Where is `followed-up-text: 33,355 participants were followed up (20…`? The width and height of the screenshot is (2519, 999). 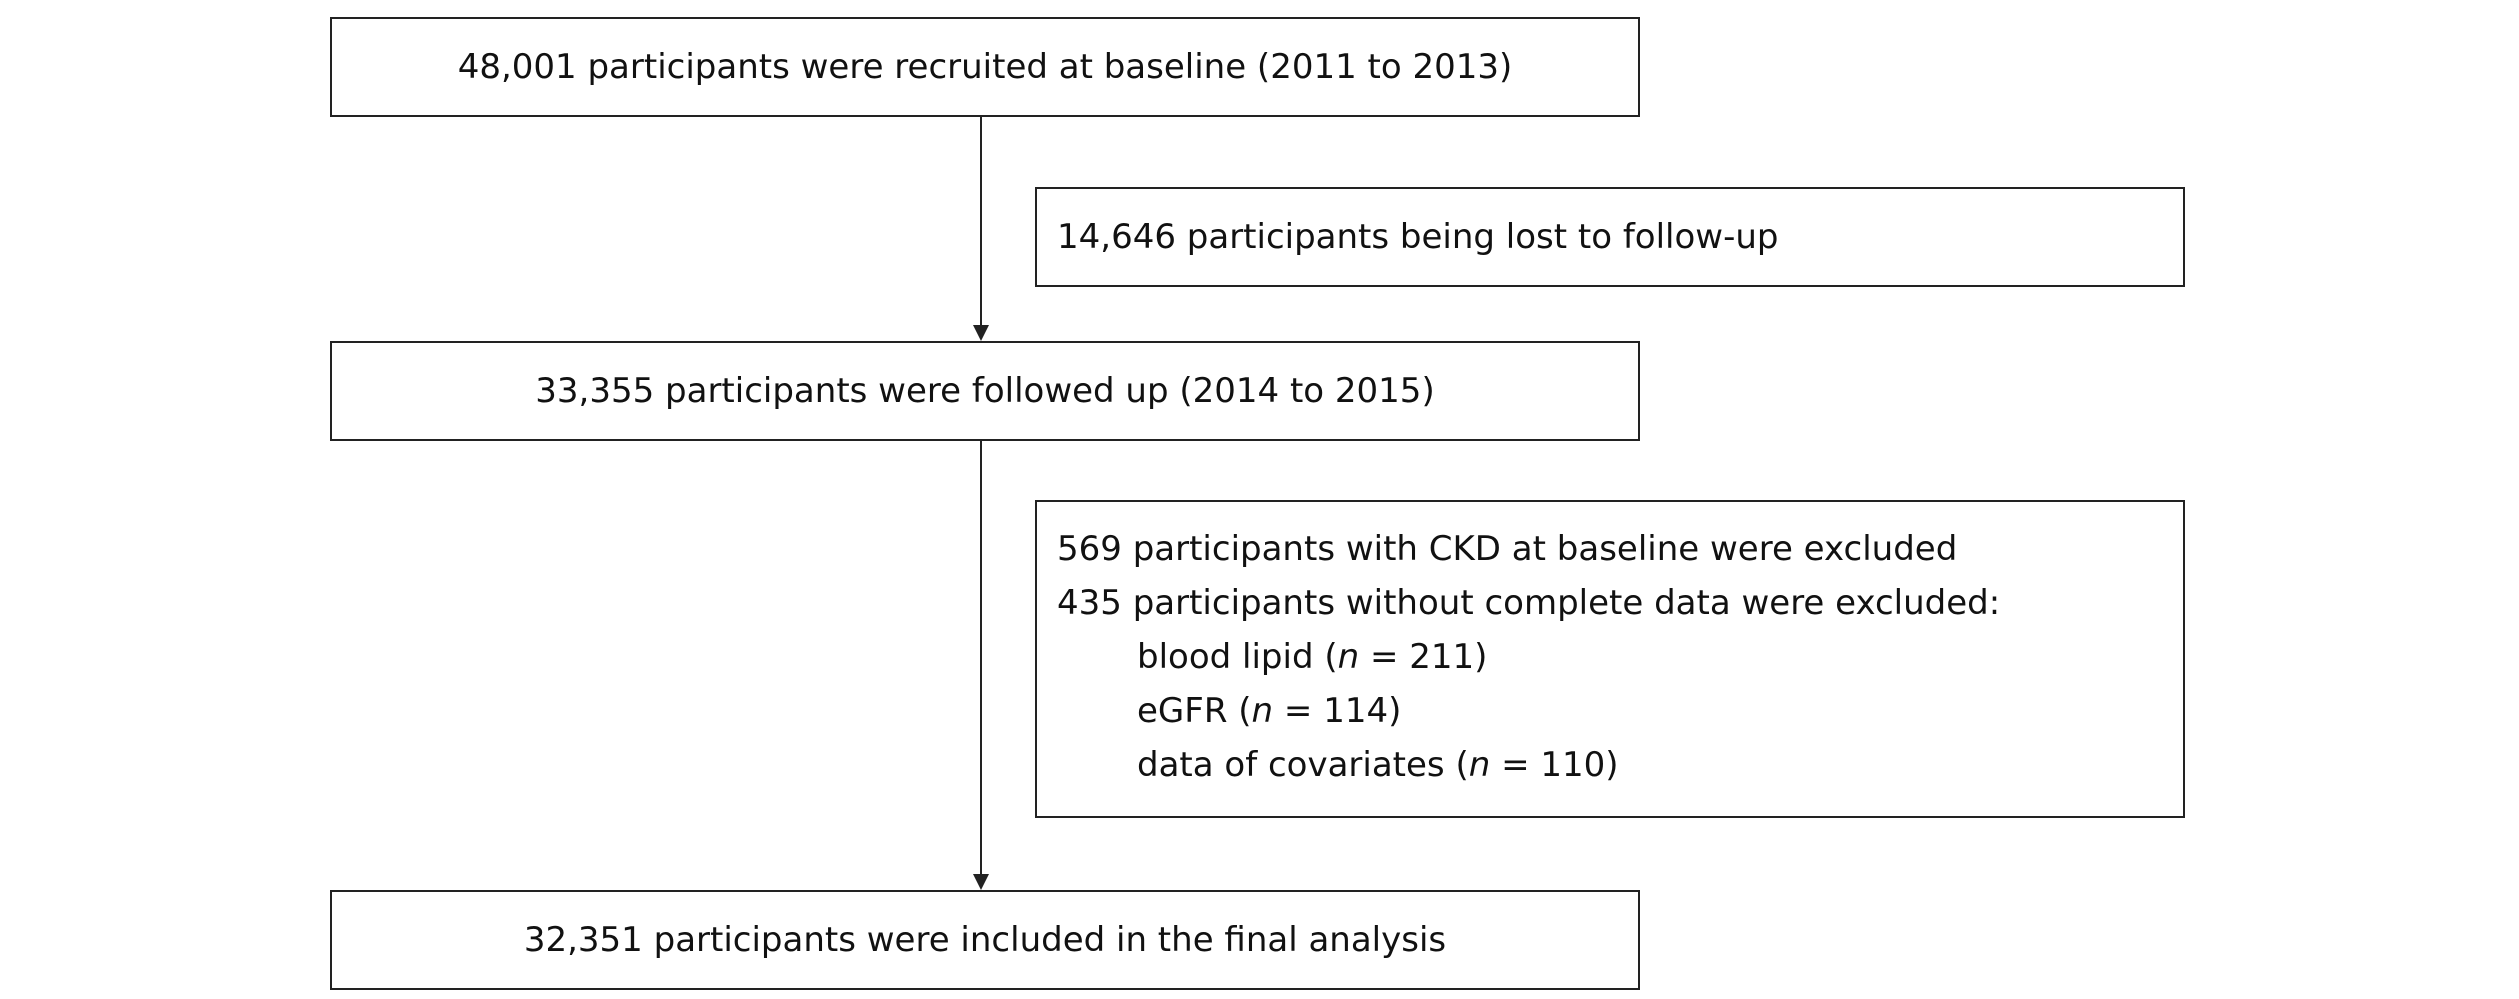 followed-up-text: 33,355 participants were followed up (20… is located at coordinates (985, 391).